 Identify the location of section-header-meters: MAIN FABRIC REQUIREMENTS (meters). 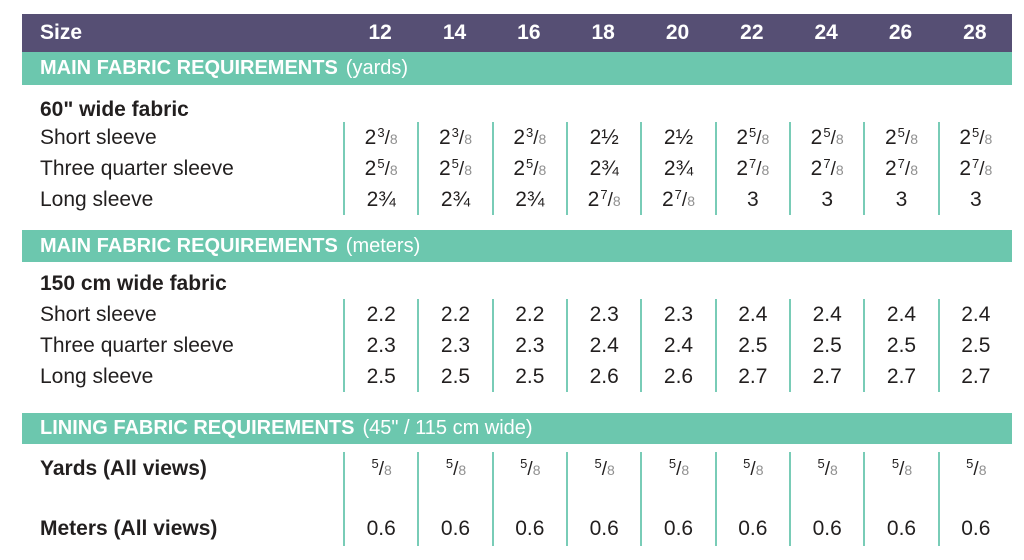
(517, 246).